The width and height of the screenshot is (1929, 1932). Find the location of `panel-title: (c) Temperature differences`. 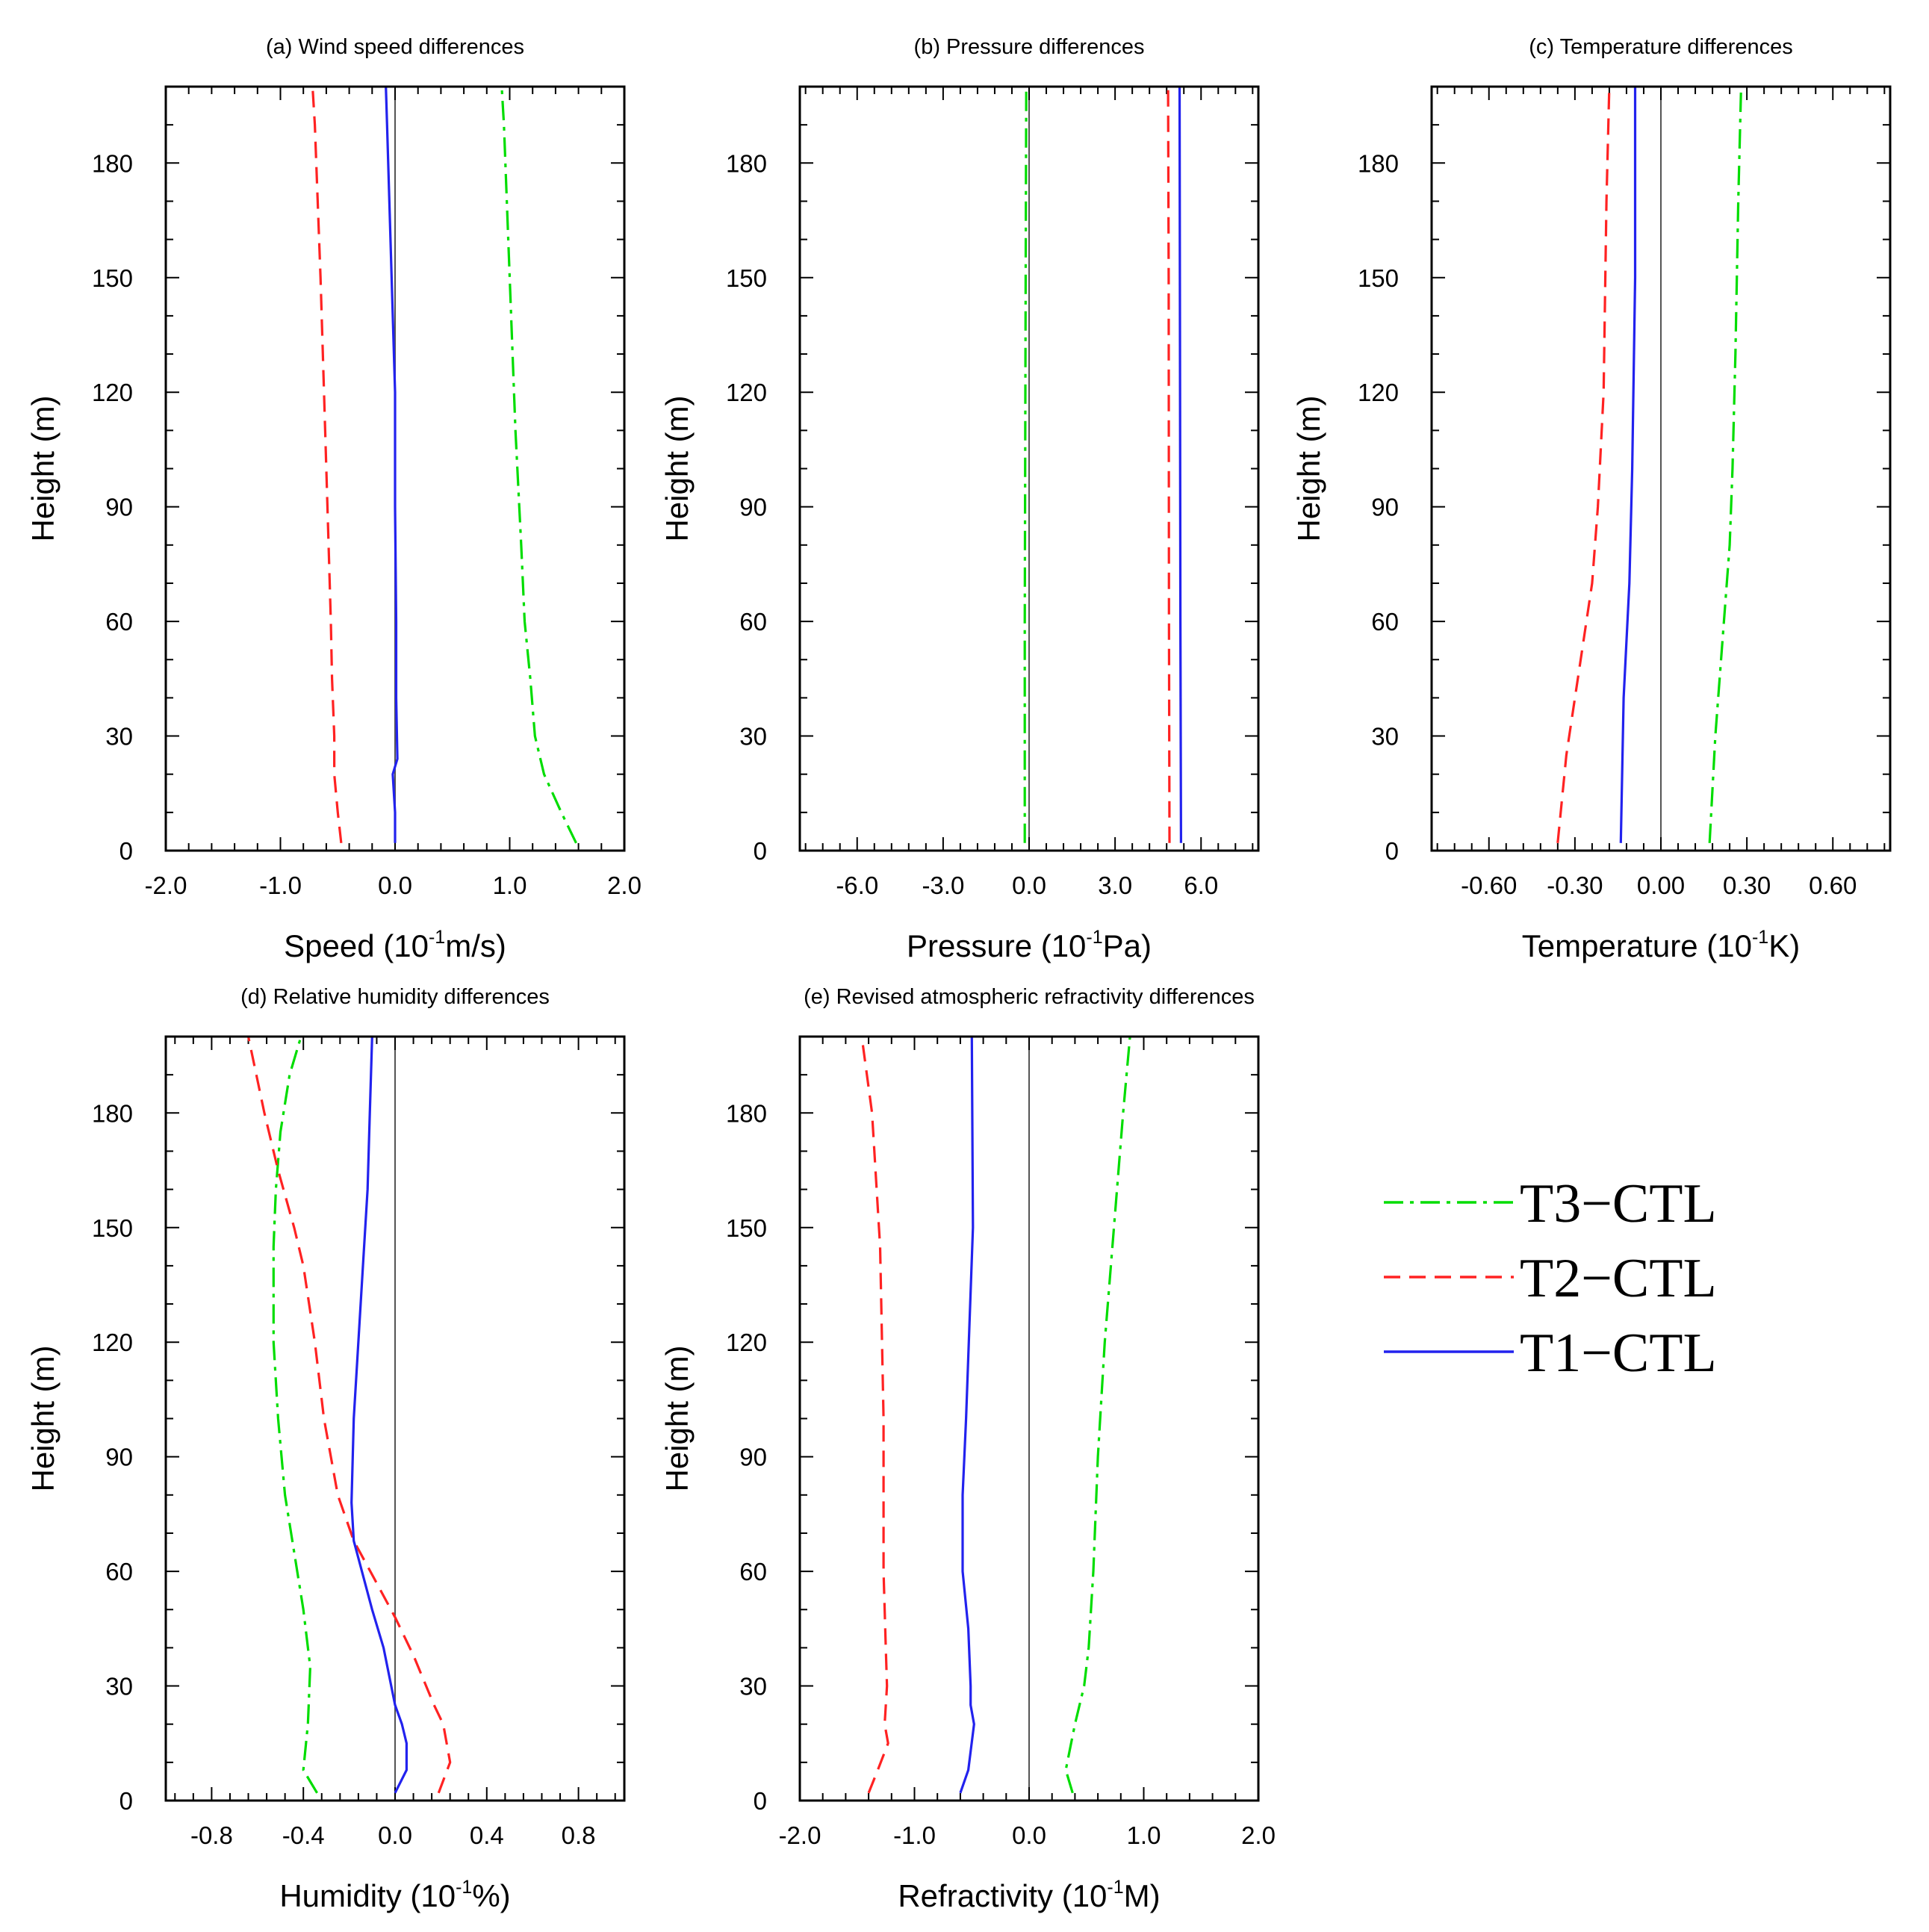

panel-title: (c) Temperature differences is located at coordinates (1661, 47).